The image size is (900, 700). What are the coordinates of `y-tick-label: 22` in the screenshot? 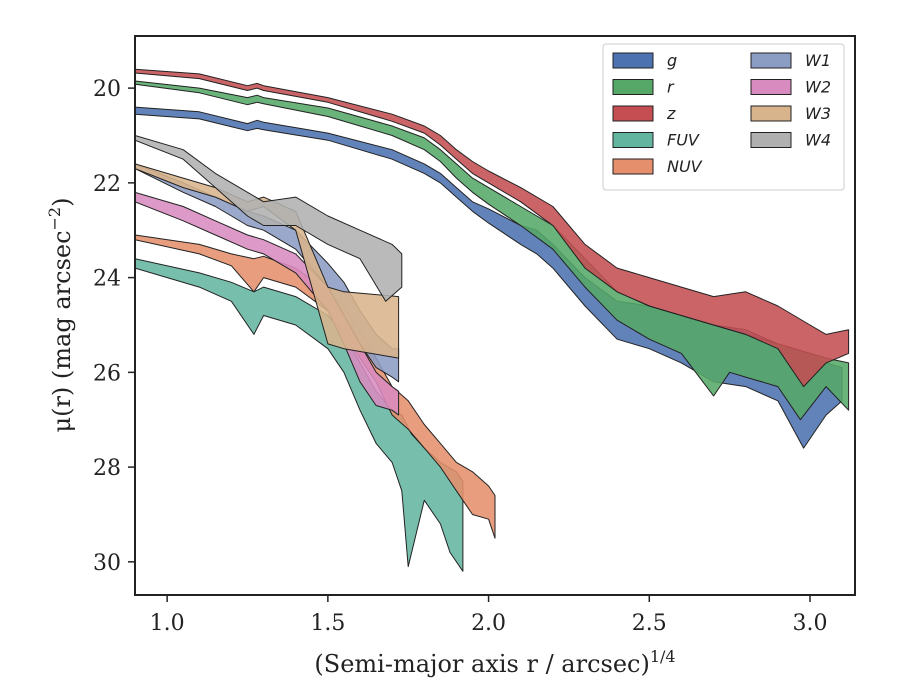 It's located at (107, 184).